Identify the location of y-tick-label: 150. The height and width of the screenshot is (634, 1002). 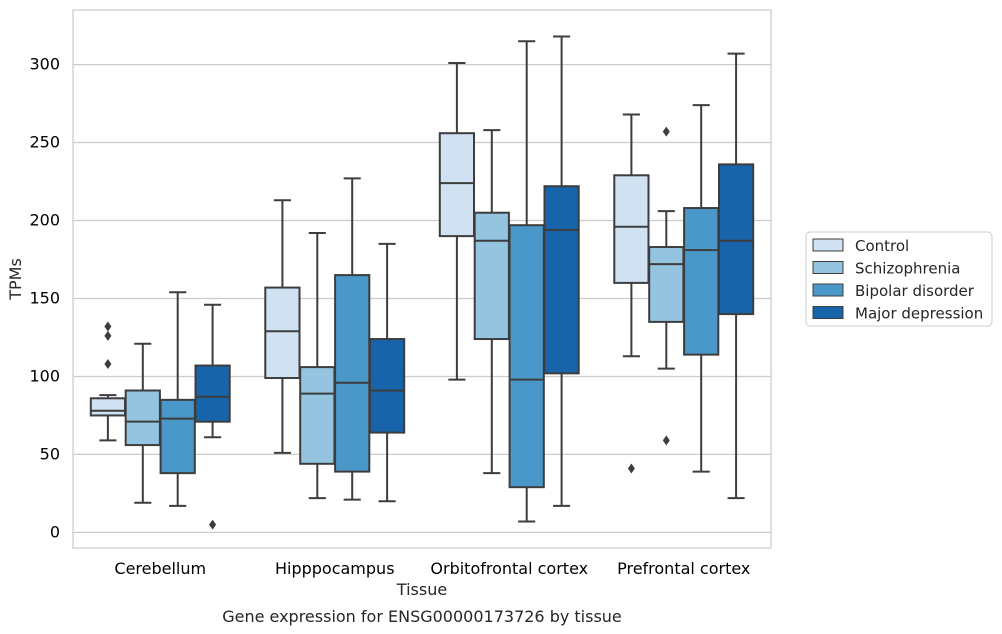
(44, 297).